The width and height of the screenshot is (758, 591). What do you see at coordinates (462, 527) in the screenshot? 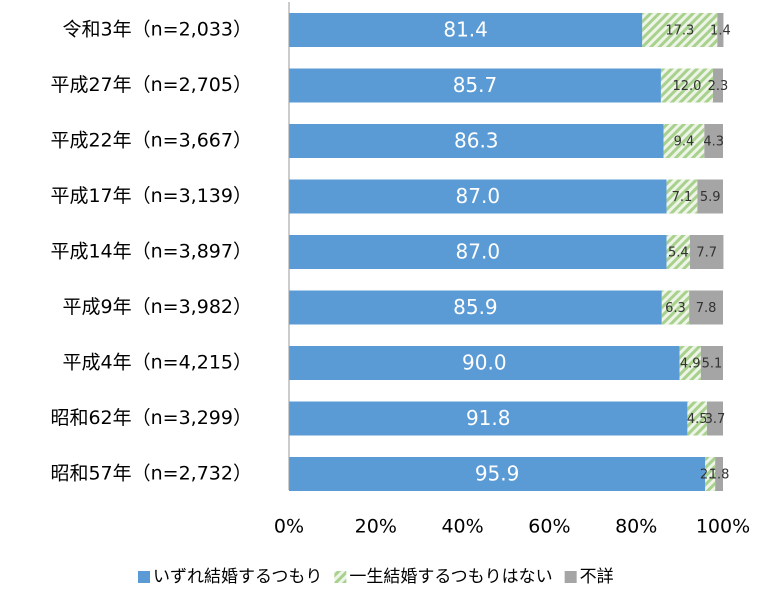
I see `x-tick-label: 40%` at bounding box center [462, 527].